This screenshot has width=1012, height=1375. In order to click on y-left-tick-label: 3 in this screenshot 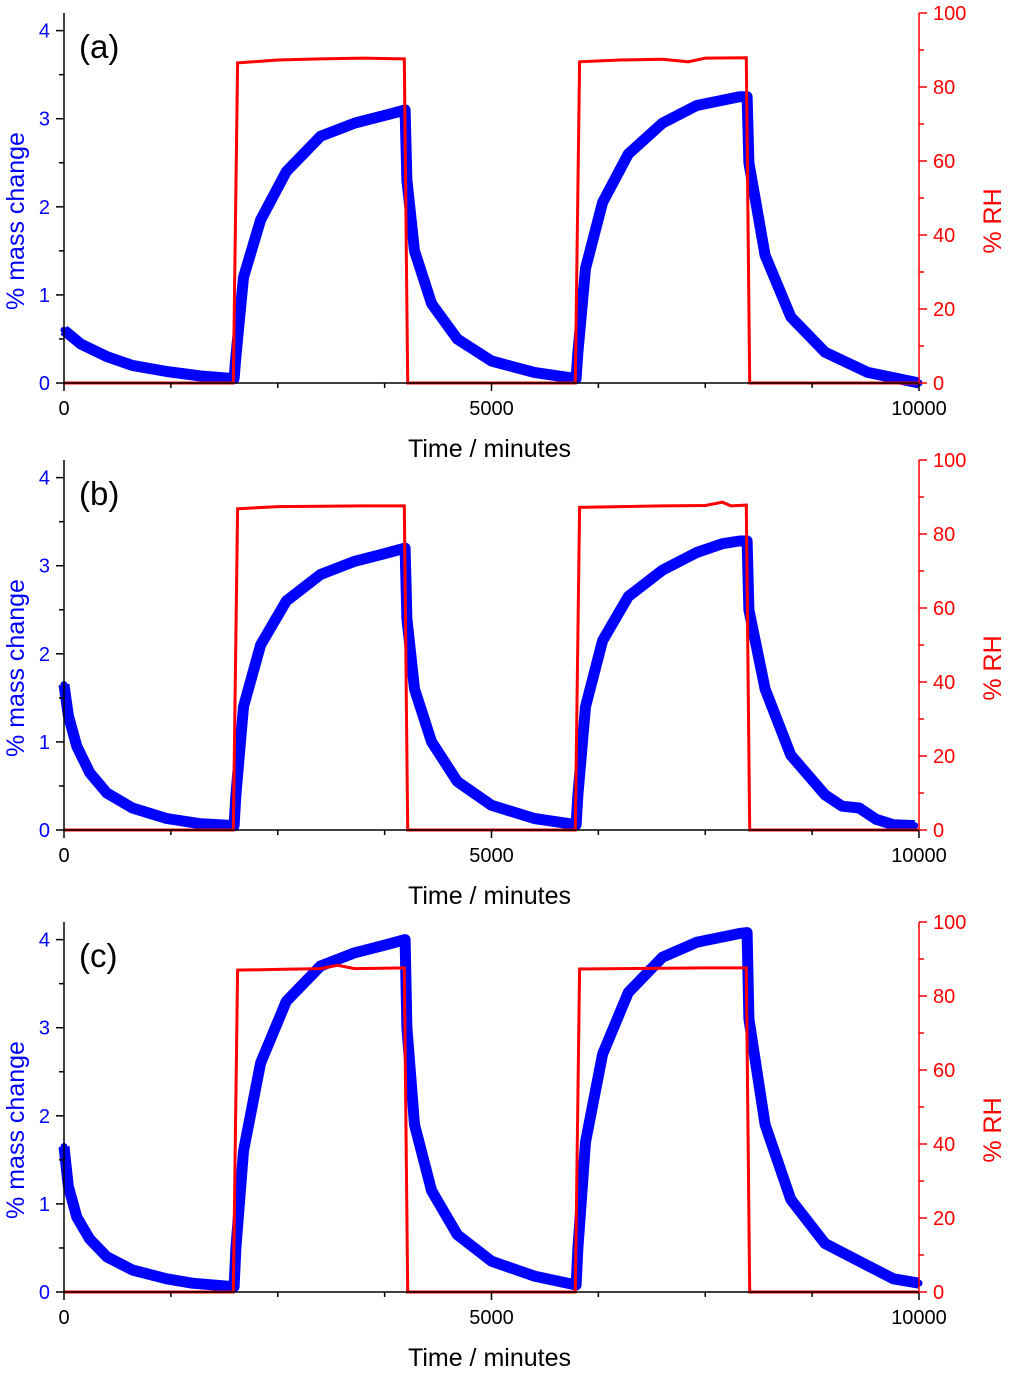, I will do `click(44, 567)`.